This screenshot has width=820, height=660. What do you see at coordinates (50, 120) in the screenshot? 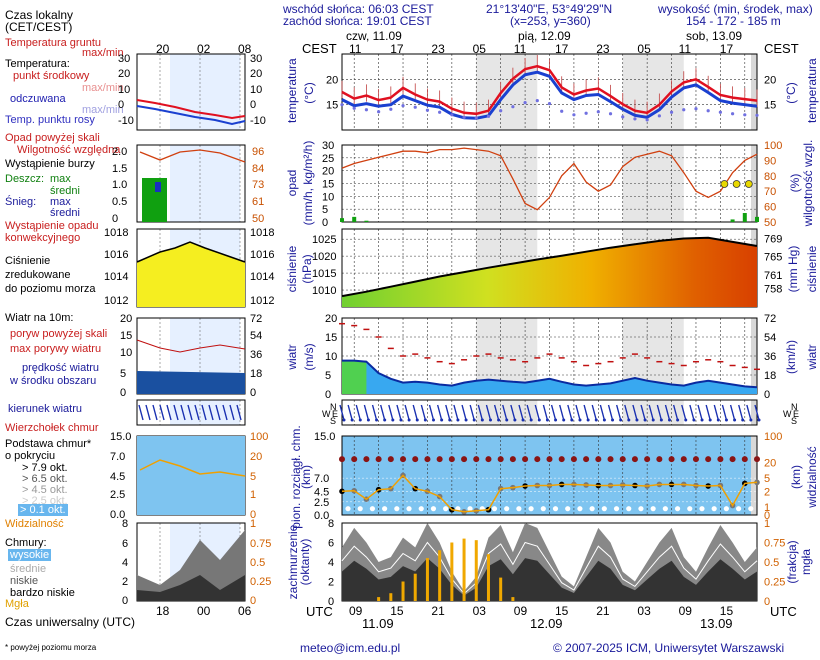
I see `label-dew-point: Temp. punktu rosy` at bounding box center [50, 120].